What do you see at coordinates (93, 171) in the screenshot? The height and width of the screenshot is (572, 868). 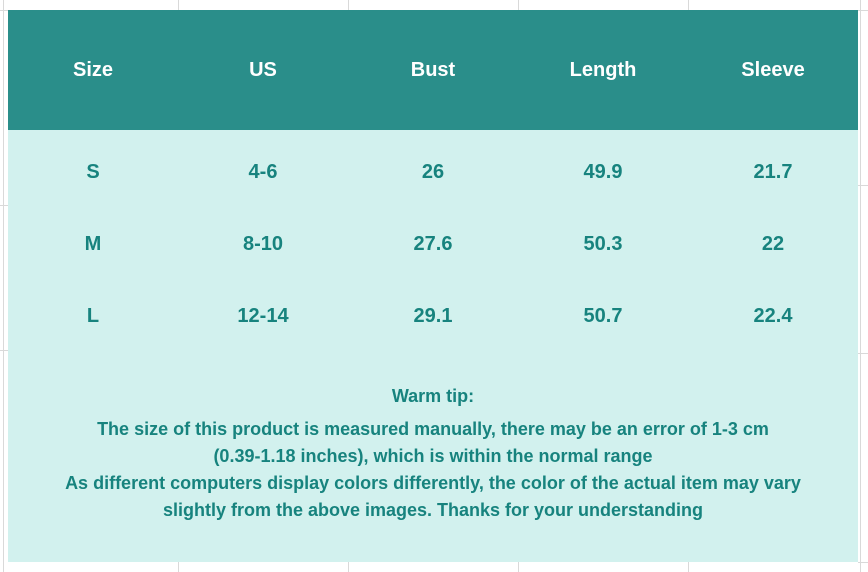 I see `cell-size: S` at bounding box center [93, 171].